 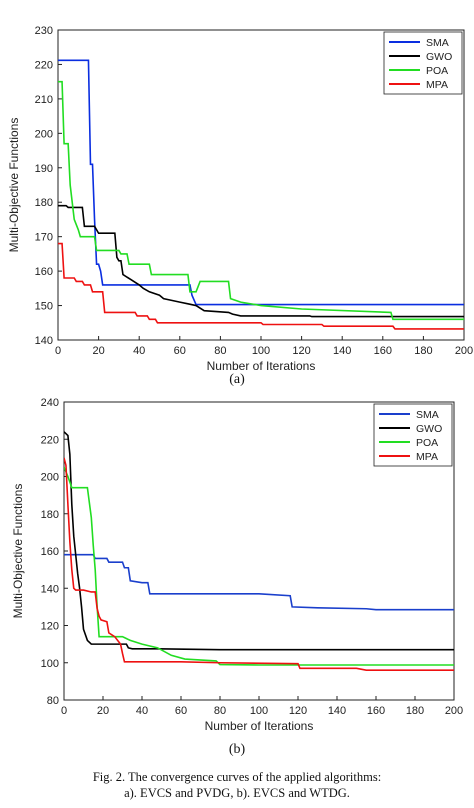 What do you see at coordinates (220, 351) in the screenshot?
I see `chart-a-x-tick-label-4: 80` at bounding box center [220, 351].